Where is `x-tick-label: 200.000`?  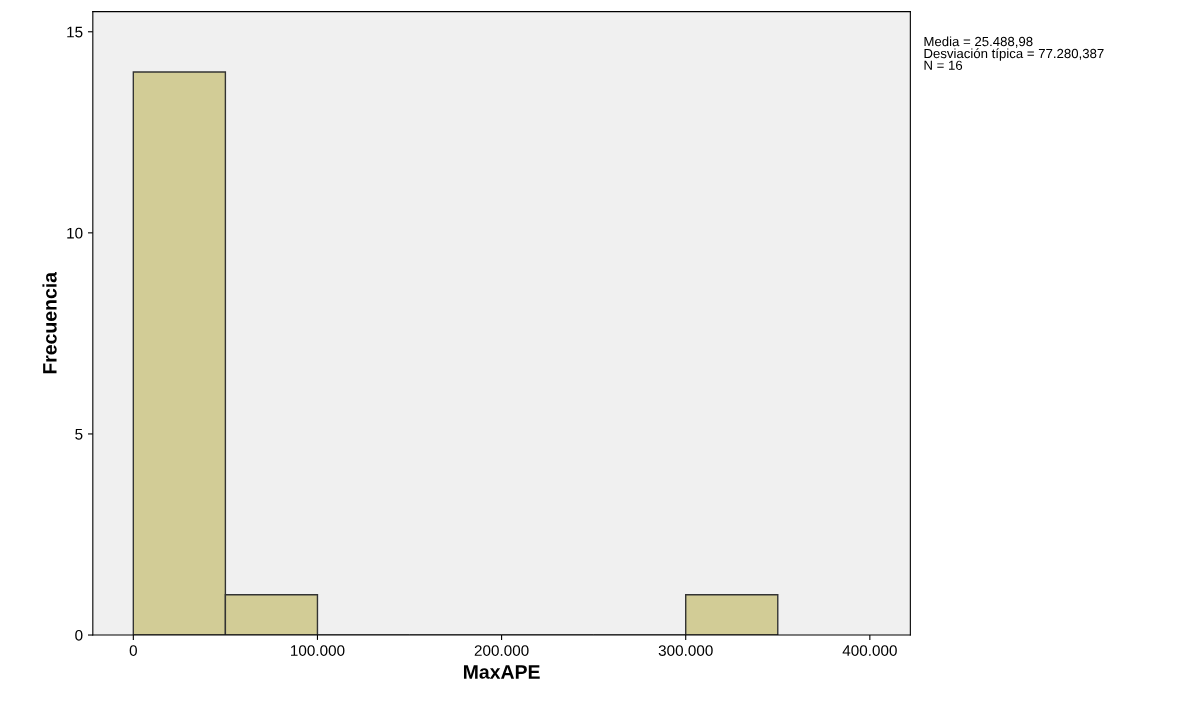 x-tick-label: 200.000 is located at coordinates (501, 650).